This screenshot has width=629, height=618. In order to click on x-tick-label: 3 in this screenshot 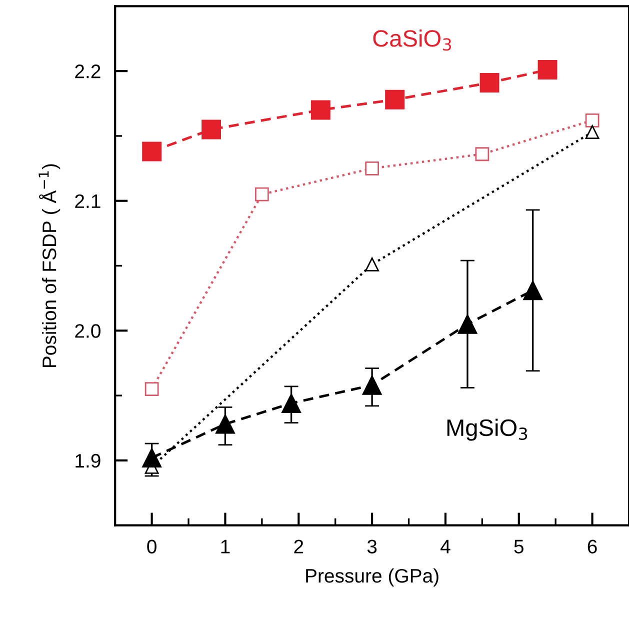, I will do `click(372, 547)`.